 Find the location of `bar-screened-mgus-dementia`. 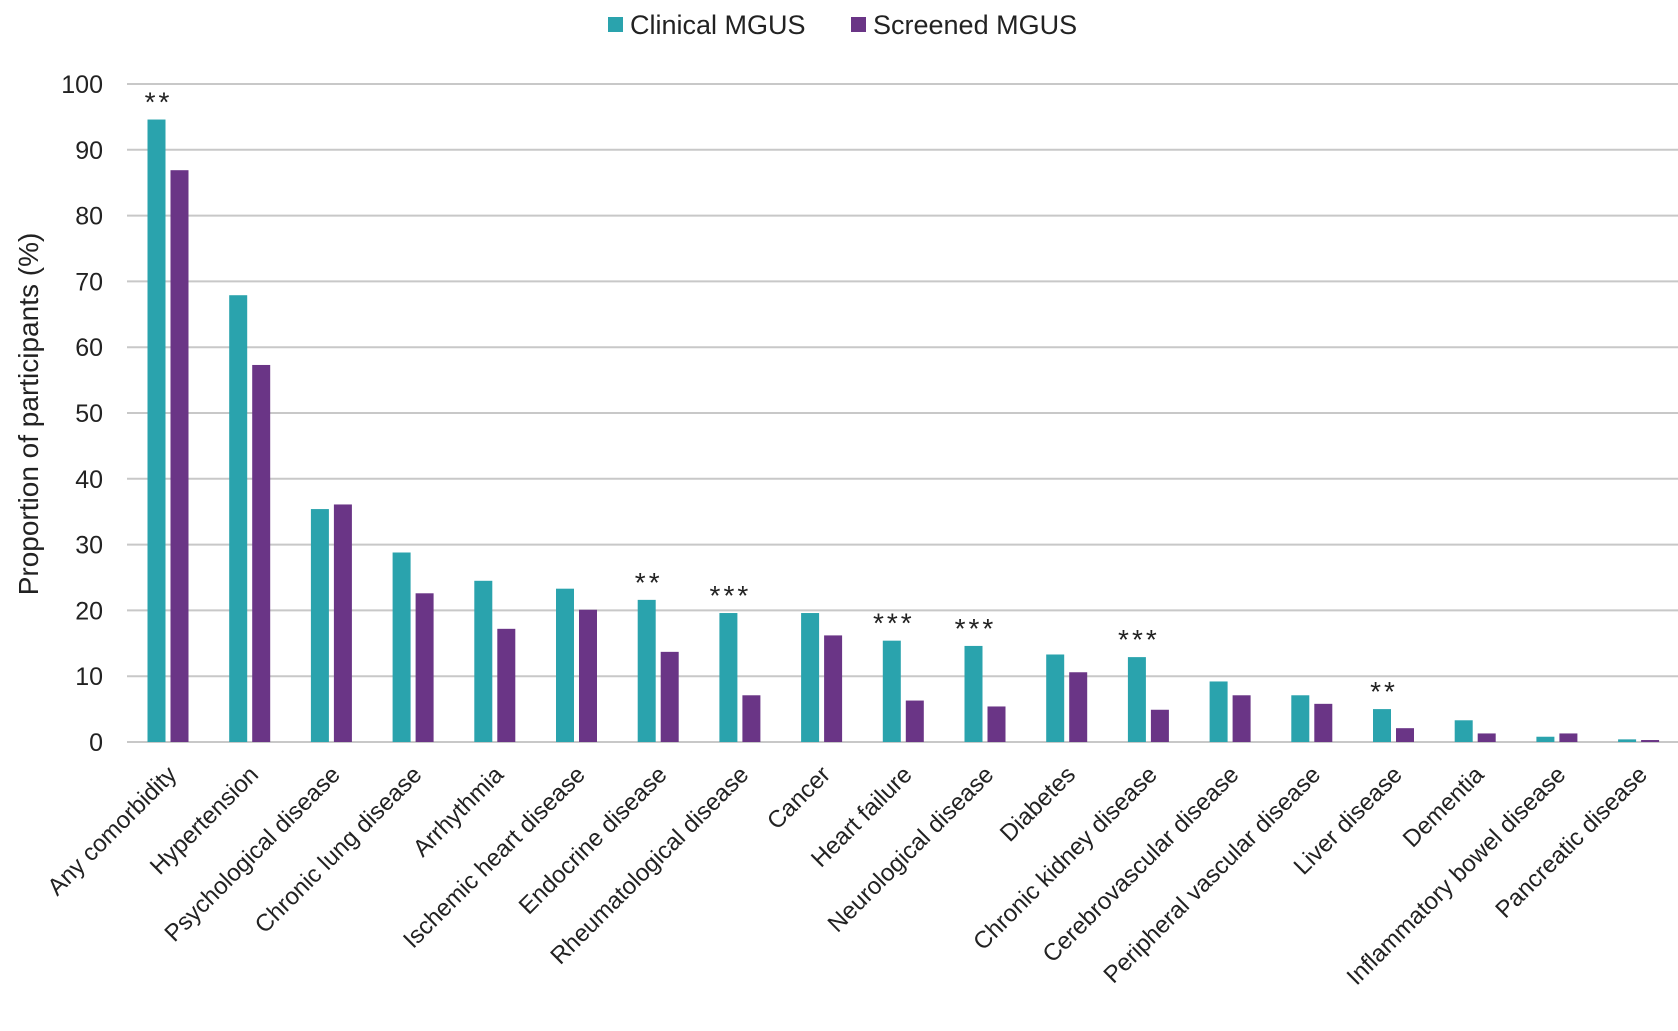

bar-screened-mgus-dementia is located at coordinates (1486, 737).